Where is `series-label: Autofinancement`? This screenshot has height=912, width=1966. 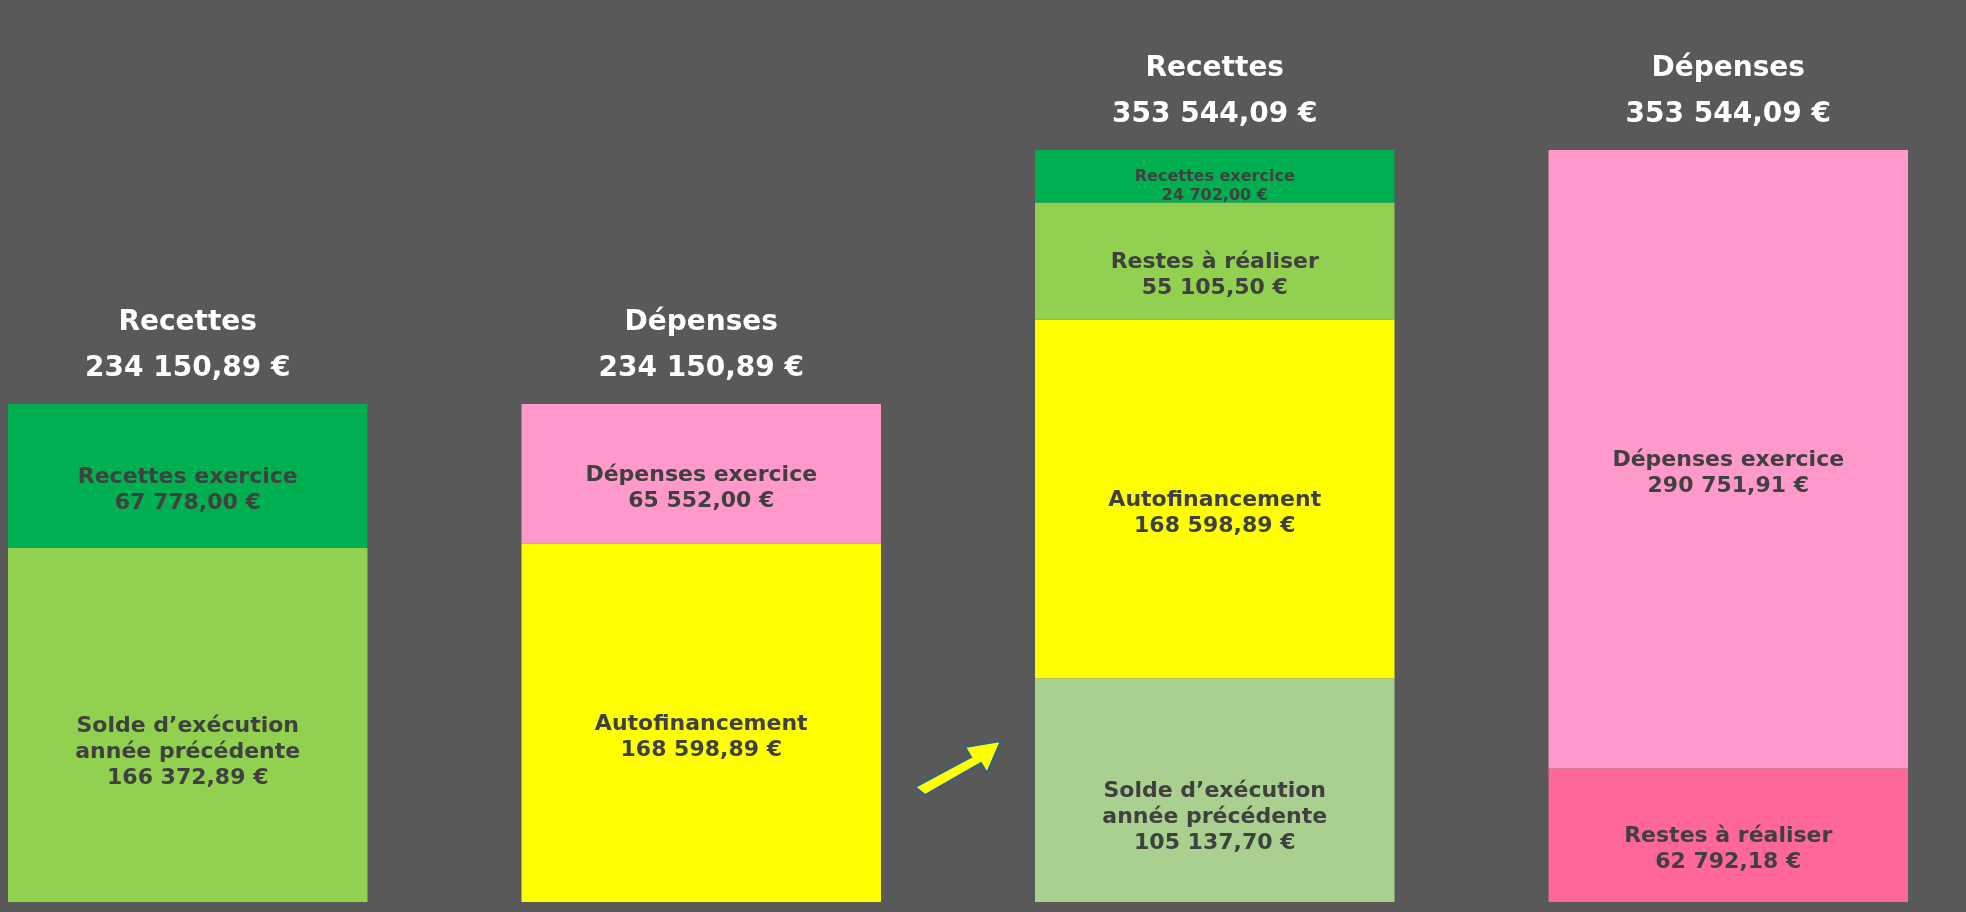 series-label: Autofinancement is located at coordinates (1215, 499).